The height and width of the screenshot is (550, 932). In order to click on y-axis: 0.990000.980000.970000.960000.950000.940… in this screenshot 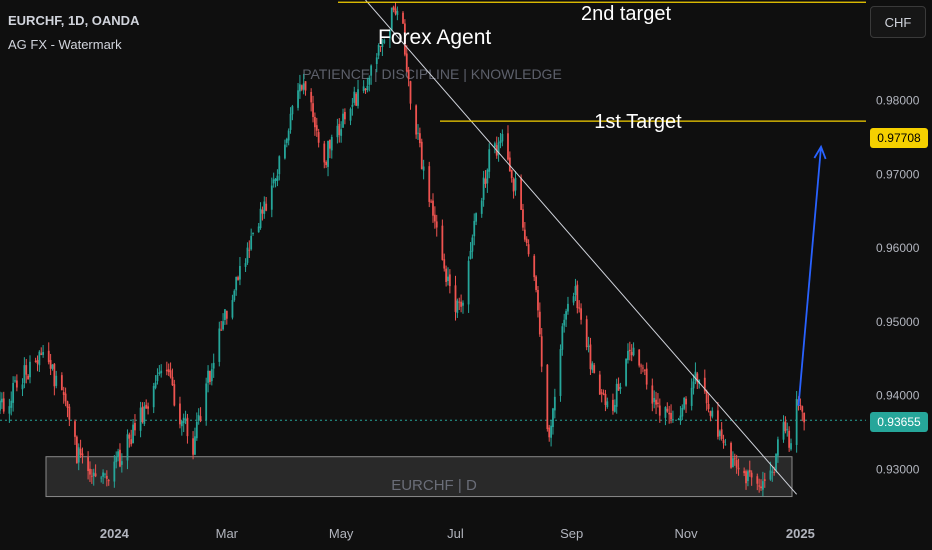, I will do `click(898, 248)`.